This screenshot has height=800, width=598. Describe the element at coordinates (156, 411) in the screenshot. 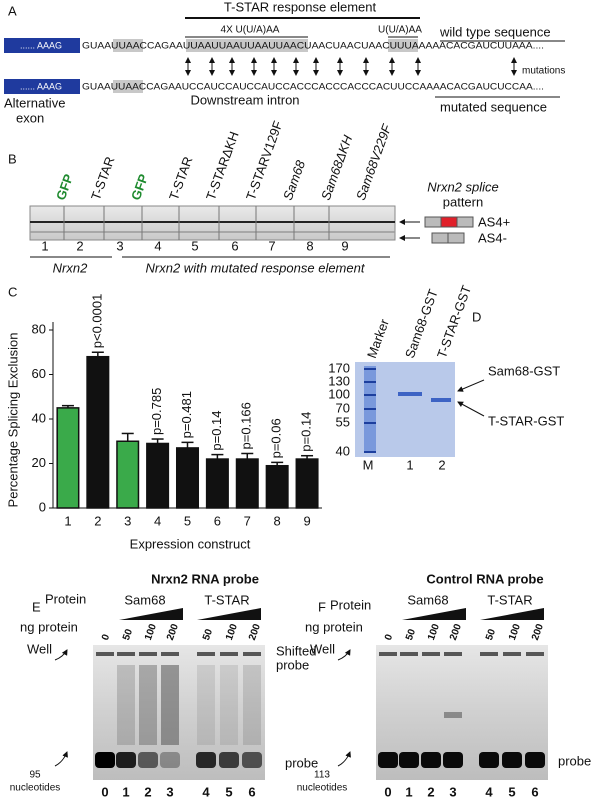

I see `p-value: p=0.785` at that location.